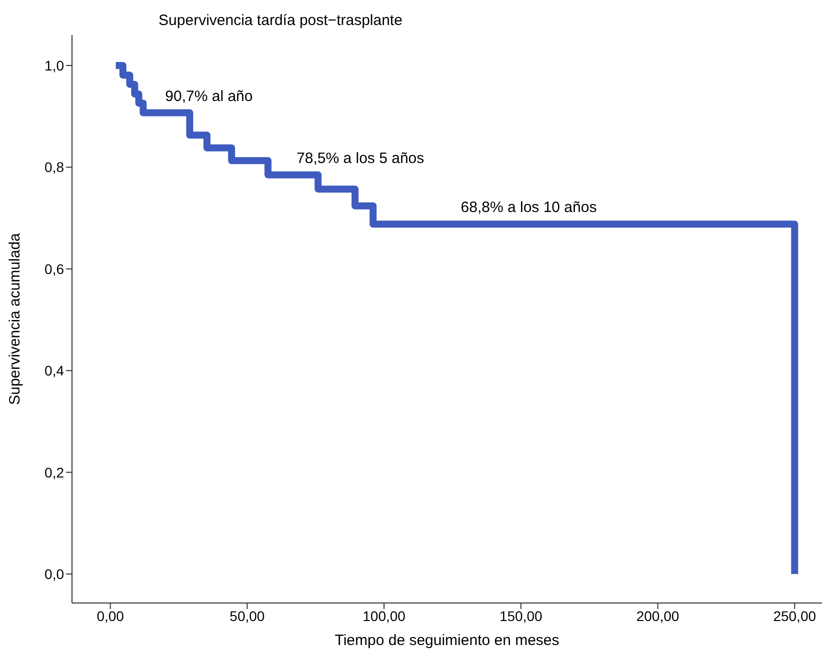 The width and height of the screenshot is (822, 659). What do you see at coordinates (281, 20) in the screenshot?
I see `chart-title: Supervivencia tardía post−trasplante` at bounding box center [281, 20].